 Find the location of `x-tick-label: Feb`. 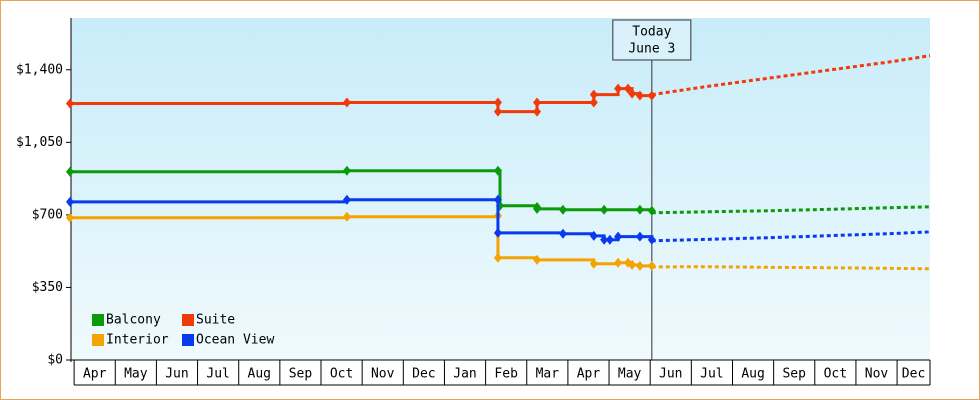

x-tick-label: Feb is located at coordinates (506, 374).